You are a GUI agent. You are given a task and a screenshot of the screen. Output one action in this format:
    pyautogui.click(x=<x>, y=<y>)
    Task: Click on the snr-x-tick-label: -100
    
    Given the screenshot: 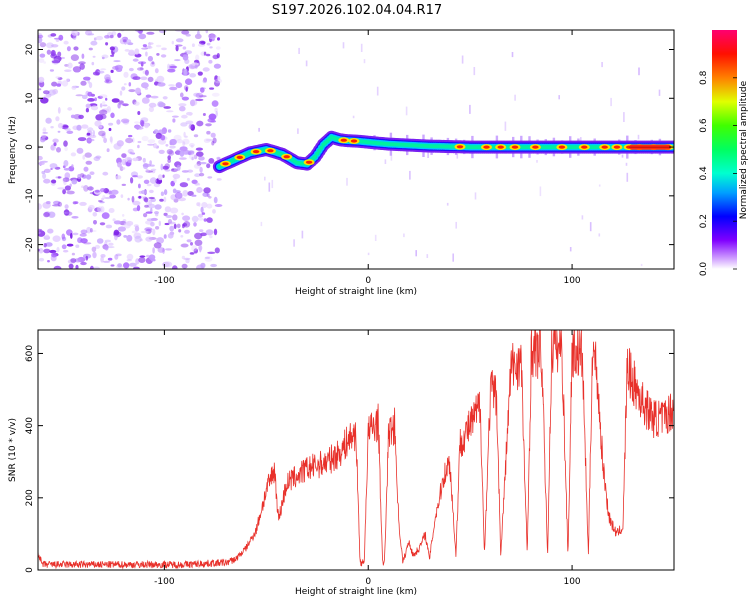 What is the action you would take?
    pyautogui.click(x=164, y=582)
    